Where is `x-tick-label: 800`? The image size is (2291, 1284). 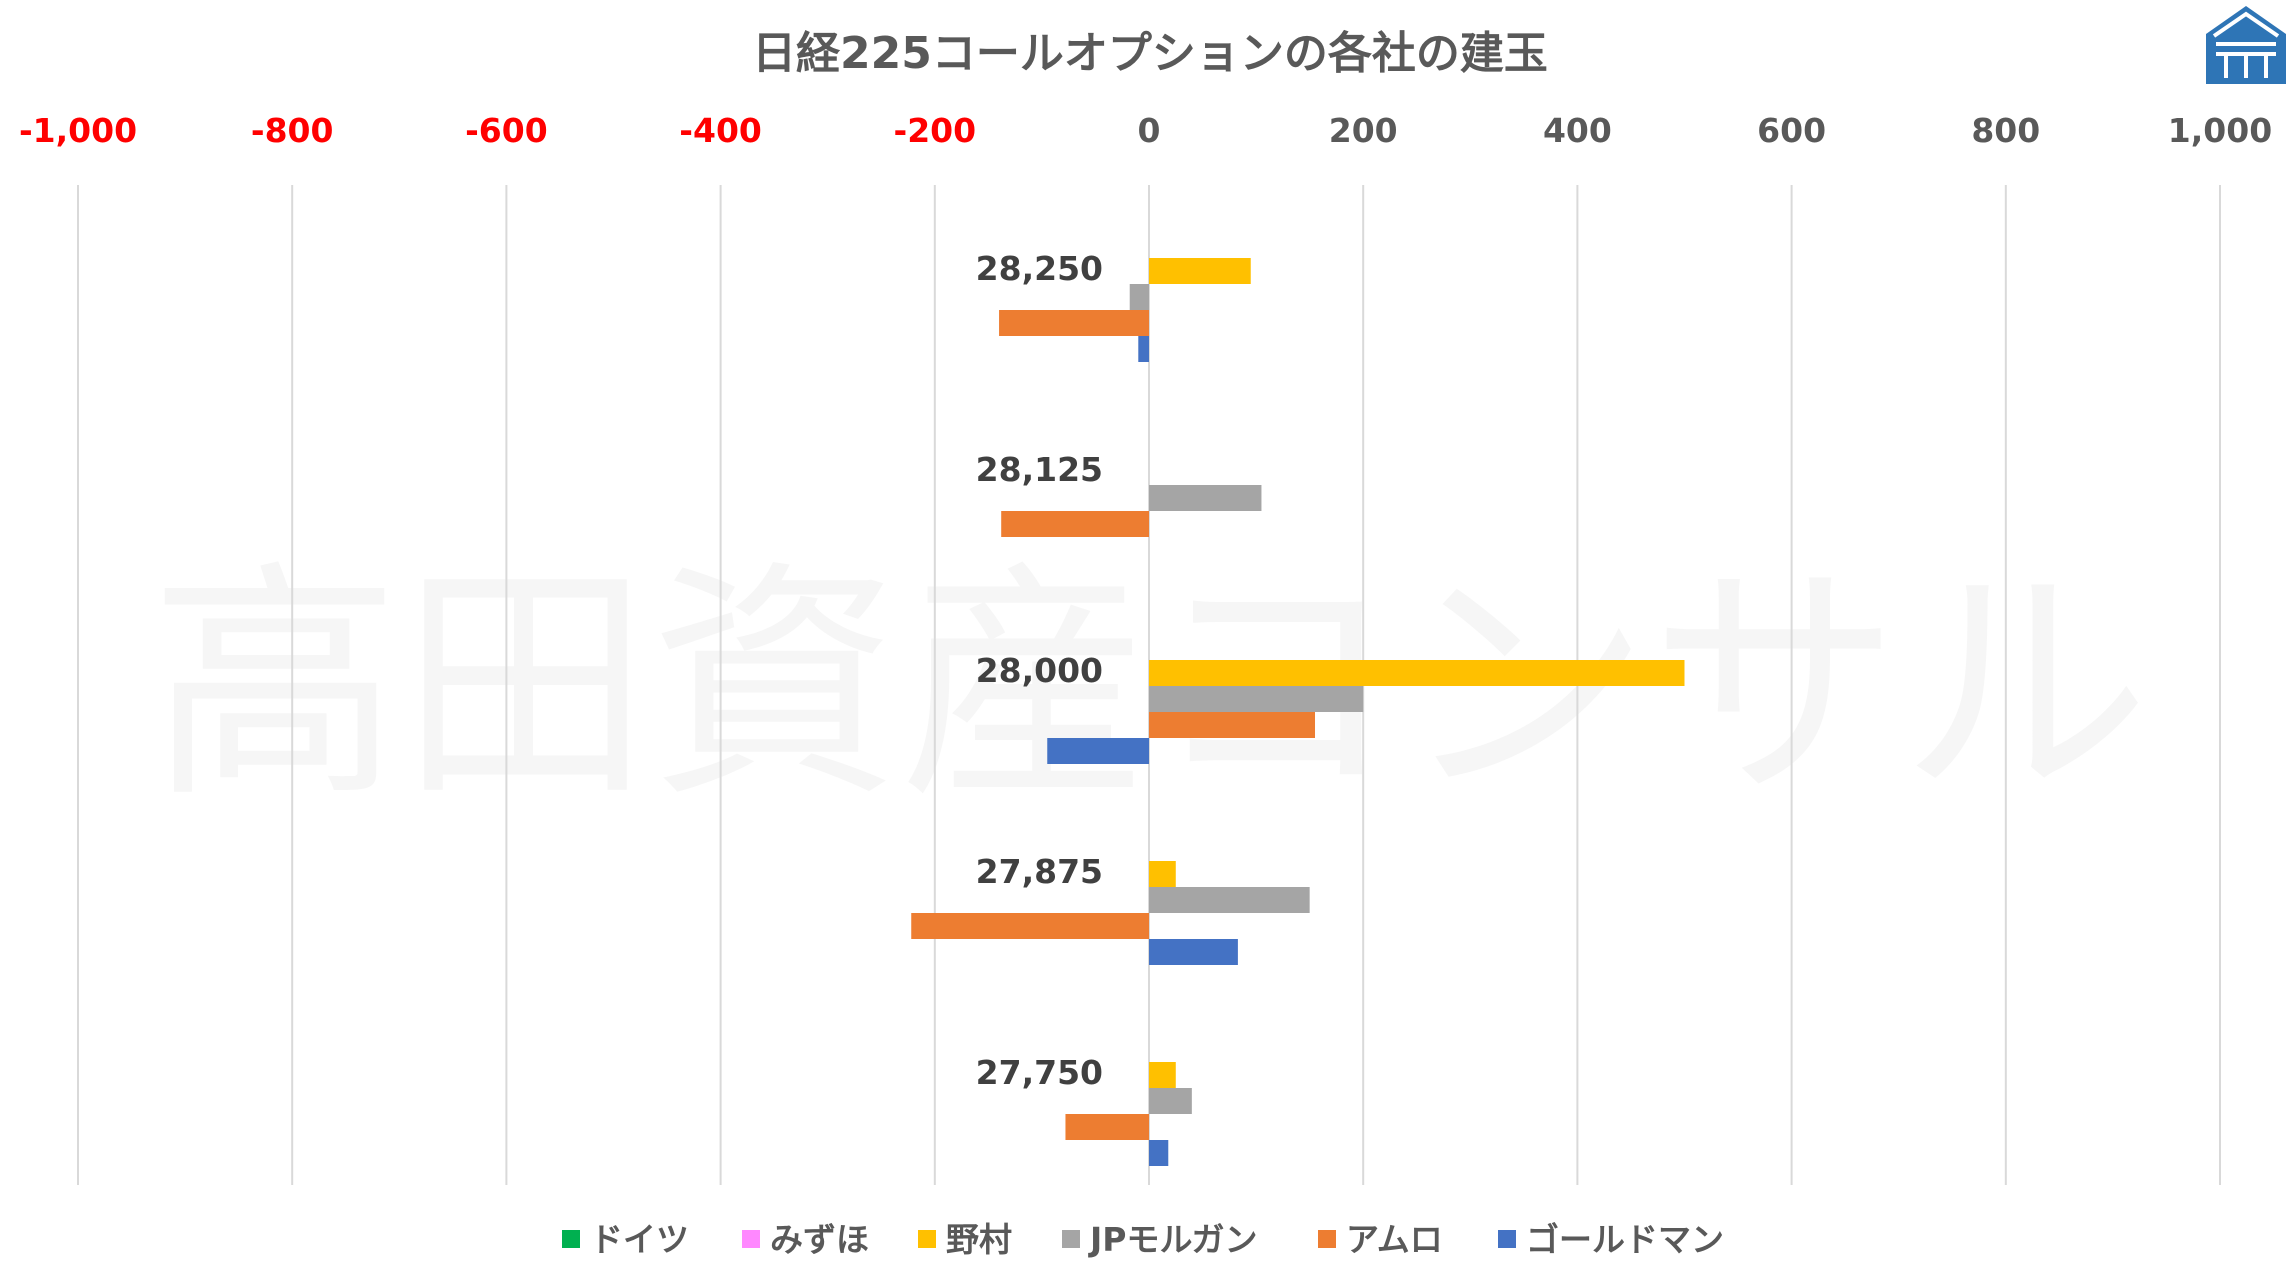 x-tick-label: 800 is located at coordinates (2005, 130).